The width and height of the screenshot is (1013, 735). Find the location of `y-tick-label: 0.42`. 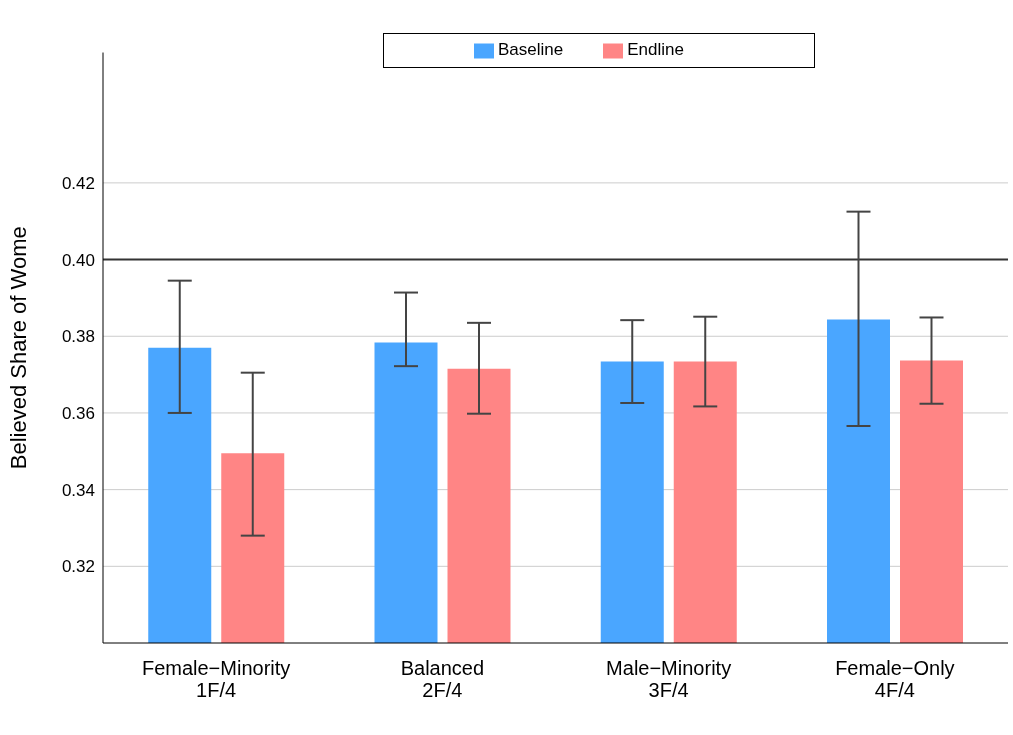

y-tick-label: 0.42 is located at coordinates (78, 183).